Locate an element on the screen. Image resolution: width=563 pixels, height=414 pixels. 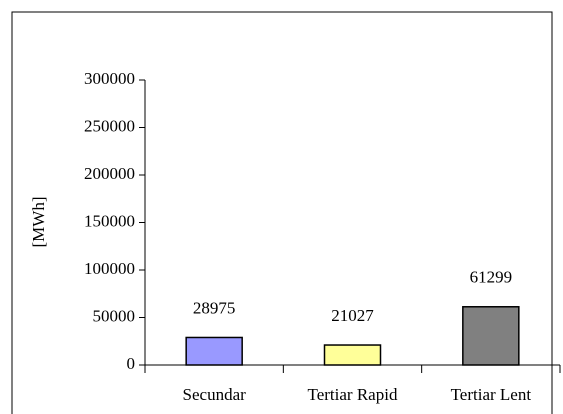
x-tick-label: Secundar is located at coordinates (215, 394).